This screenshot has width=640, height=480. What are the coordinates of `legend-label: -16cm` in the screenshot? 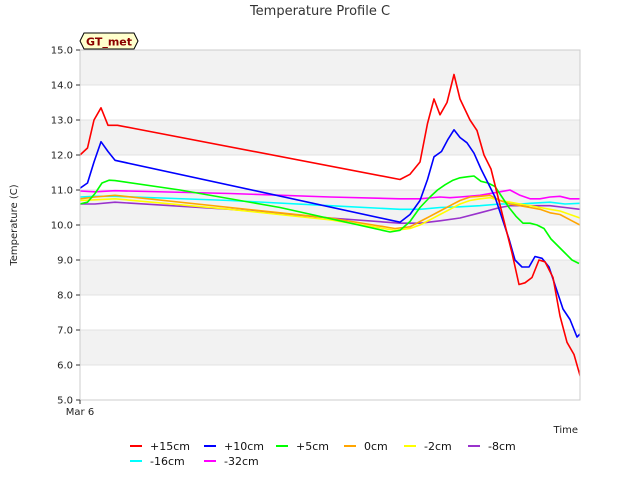 It's located at (167, 461).